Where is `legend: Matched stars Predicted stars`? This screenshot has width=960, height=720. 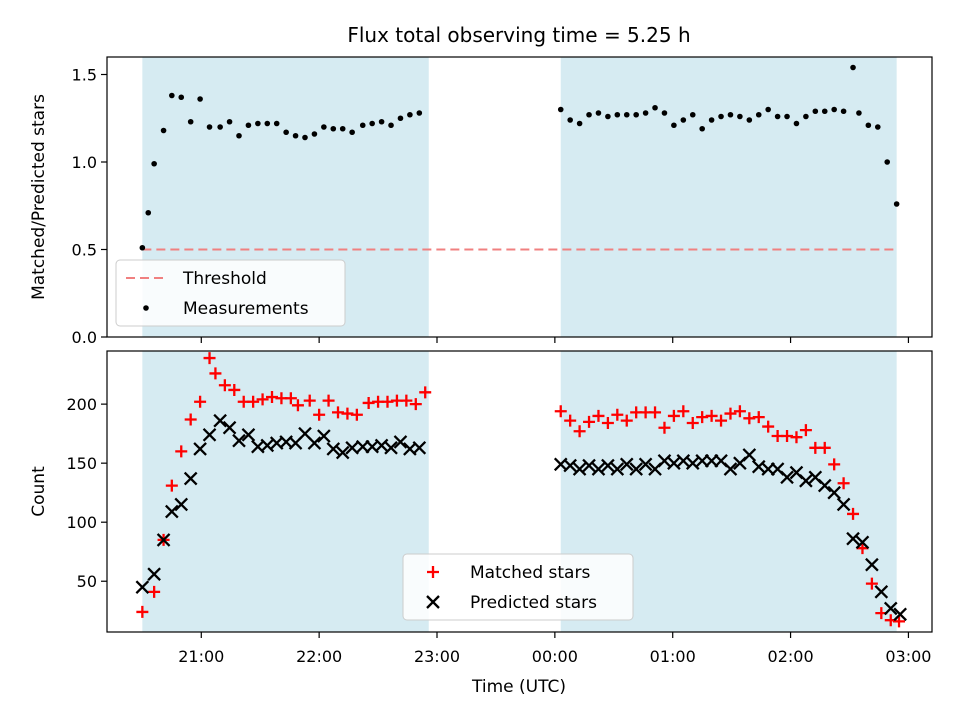
legend: Matched stars Predicted stars is located at coordinates (518, 587).